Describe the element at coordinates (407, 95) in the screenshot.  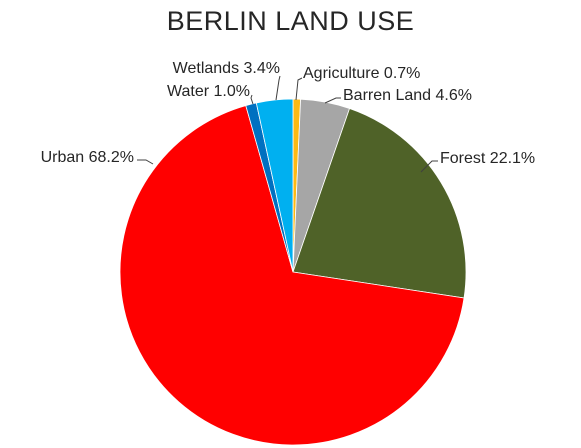
I see `slice-label-barren-land: Barren Land 4.6%` at that location.